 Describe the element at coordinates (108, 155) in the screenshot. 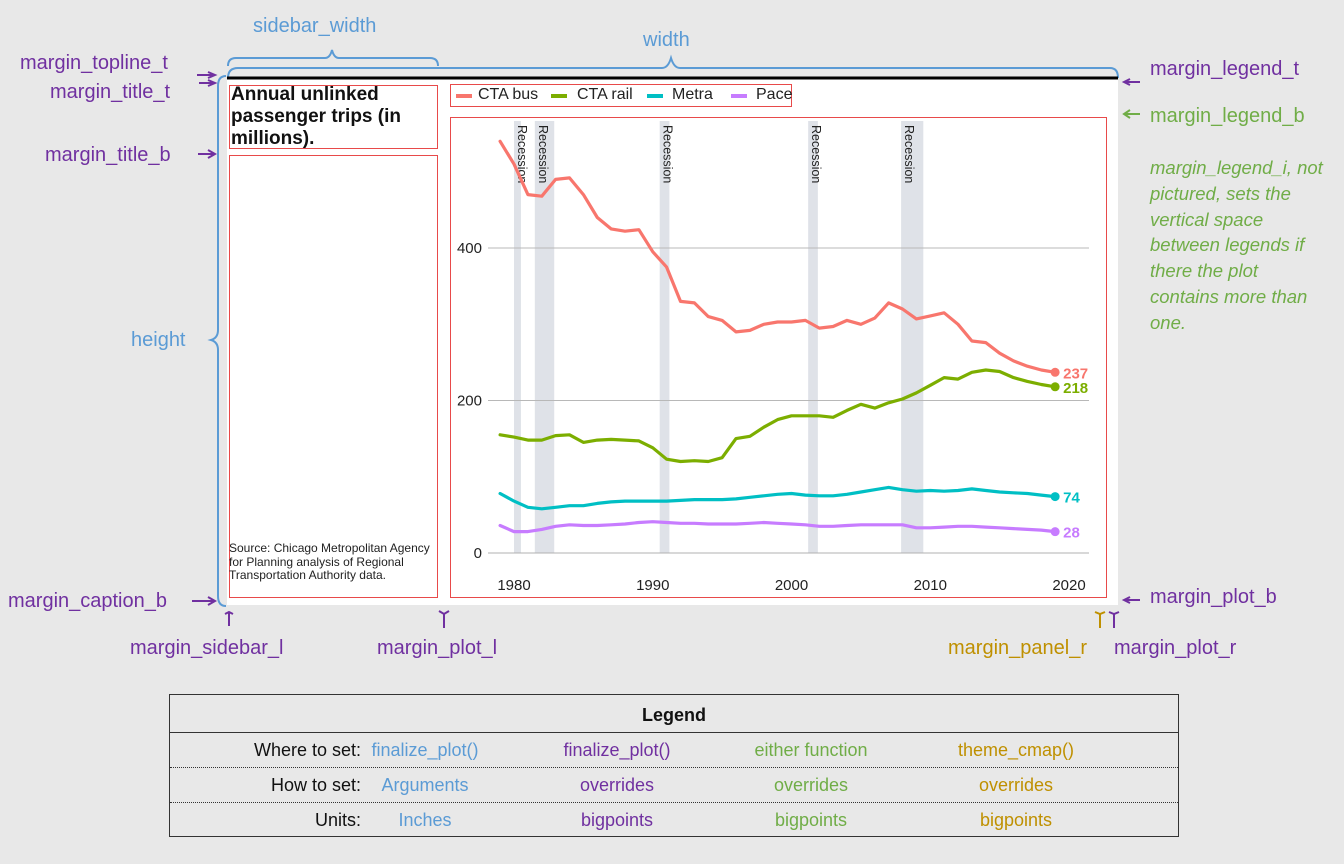

I see `margin-title-b-label: margin_title_b` at that location.